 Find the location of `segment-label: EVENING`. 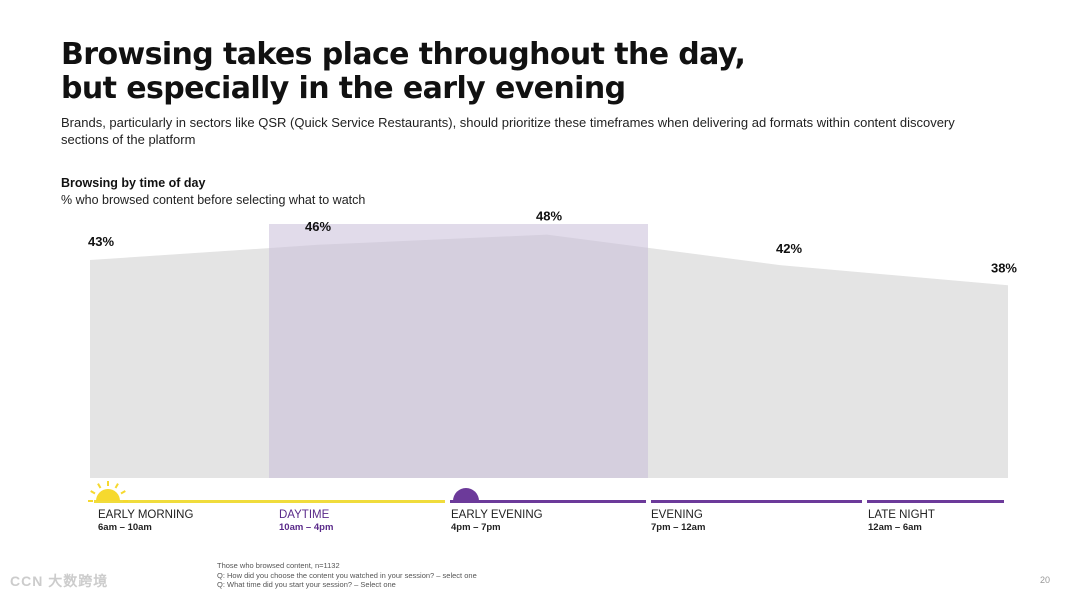

segment-label: EVENING is located at coordinates (677, 515).